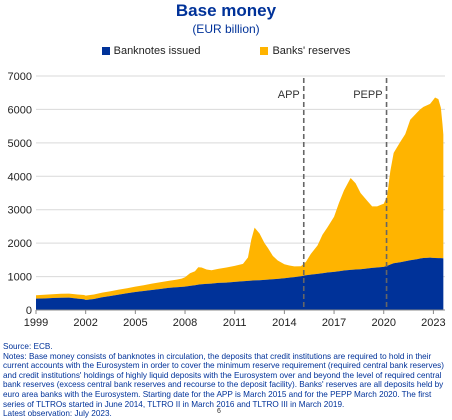 The width and height of the screenshot is (452, 420). Describe the element at coordinates (383, 323) in the screenshot. I see `x-tick-label: 2020` at that location.